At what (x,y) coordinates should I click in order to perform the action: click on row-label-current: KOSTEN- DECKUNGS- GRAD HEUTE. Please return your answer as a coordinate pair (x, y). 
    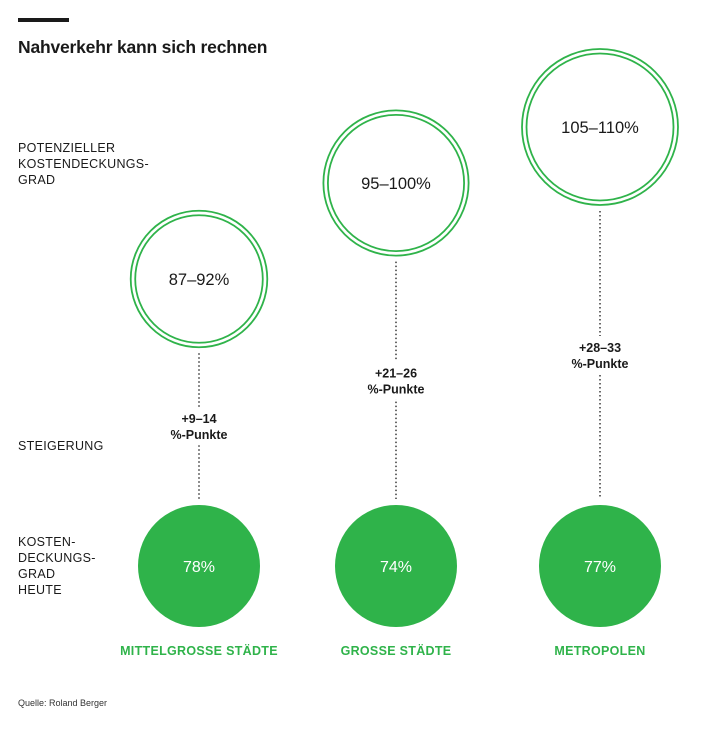
    Looking at the image, I should click on (57, 566).